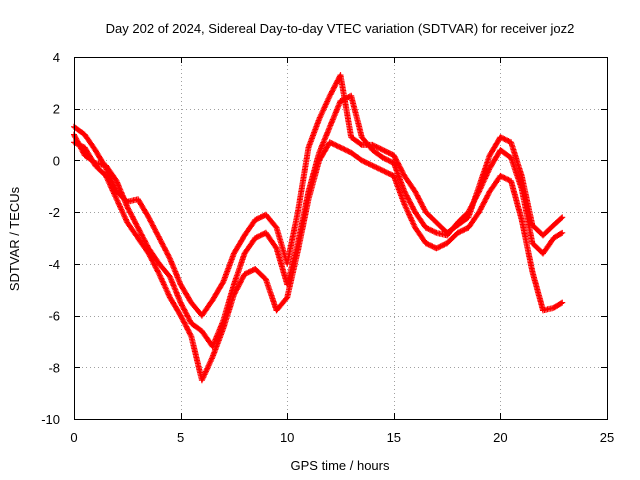 The width and height of the screenshot is (640, 480). I want to click on y-tick-label: -10, so click(50, 419).